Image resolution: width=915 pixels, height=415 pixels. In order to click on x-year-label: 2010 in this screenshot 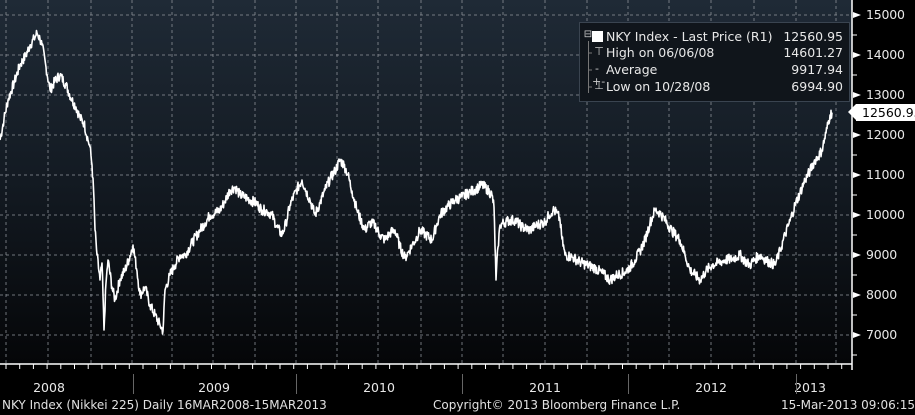, I will do `click(379, 387)`.